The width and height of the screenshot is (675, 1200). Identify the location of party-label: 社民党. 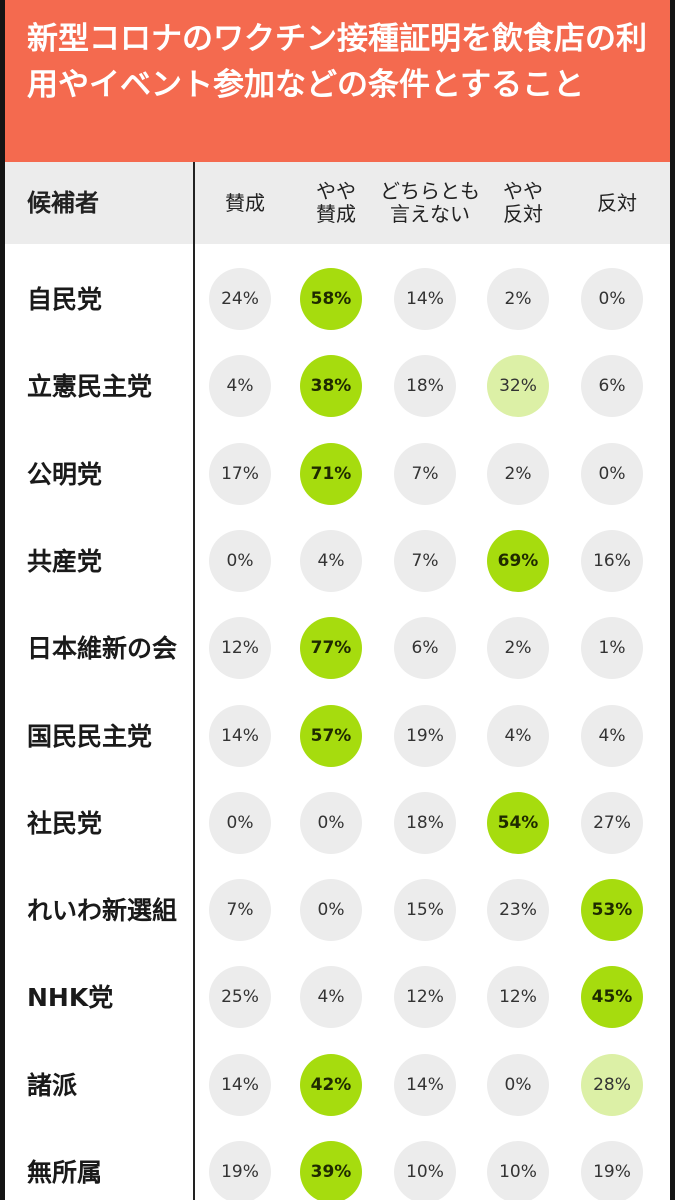
(65, 823).